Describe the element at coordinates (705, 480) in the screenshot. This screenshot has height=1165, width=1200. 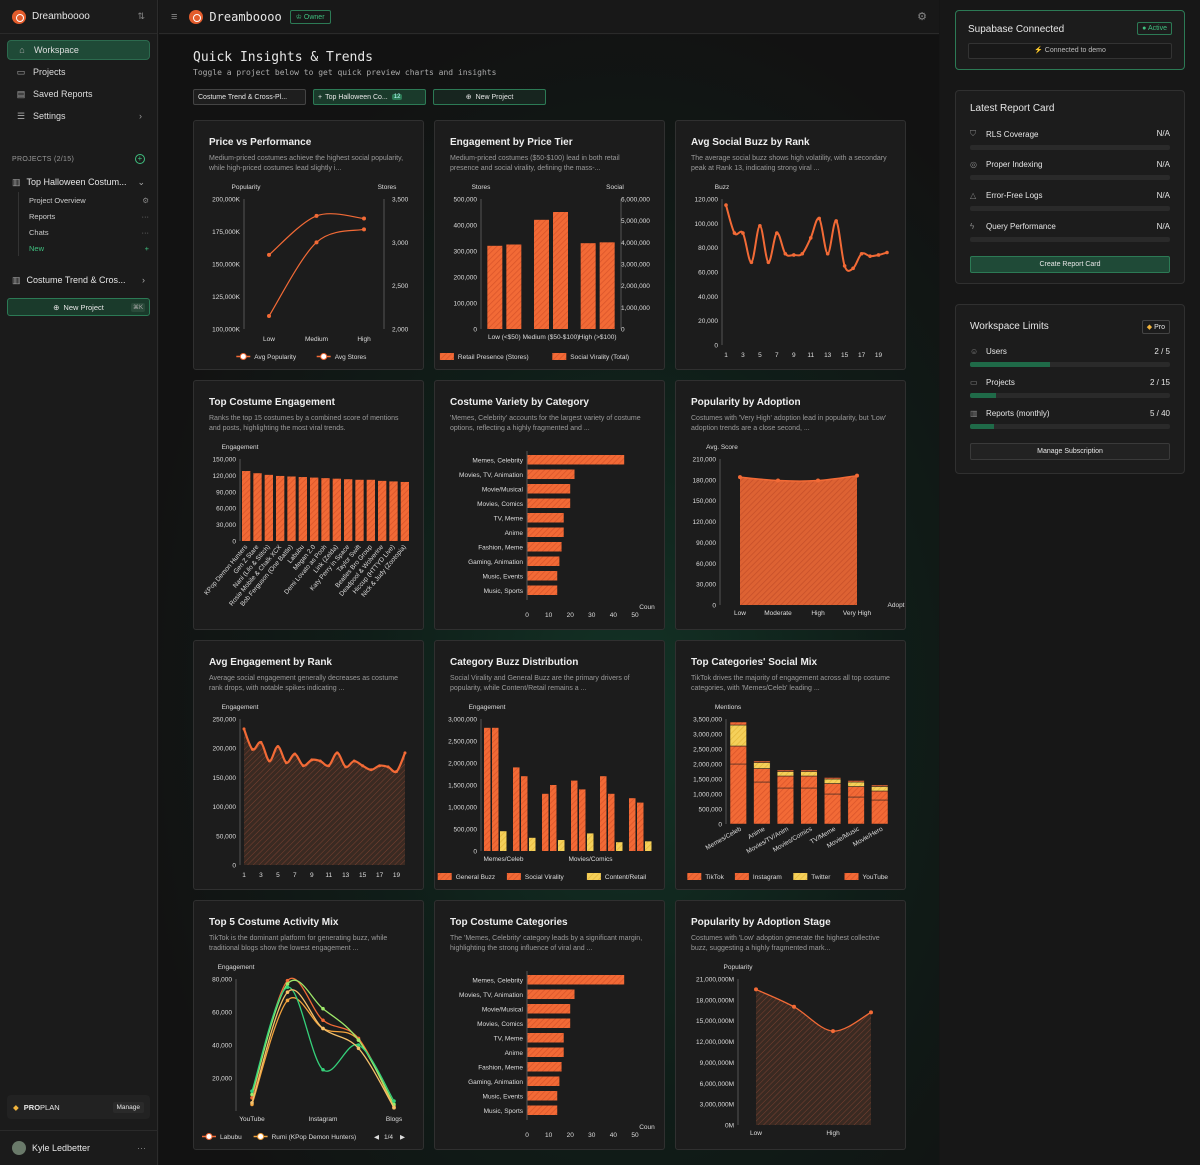
I see `y-tick-label: 180,000` at that location.